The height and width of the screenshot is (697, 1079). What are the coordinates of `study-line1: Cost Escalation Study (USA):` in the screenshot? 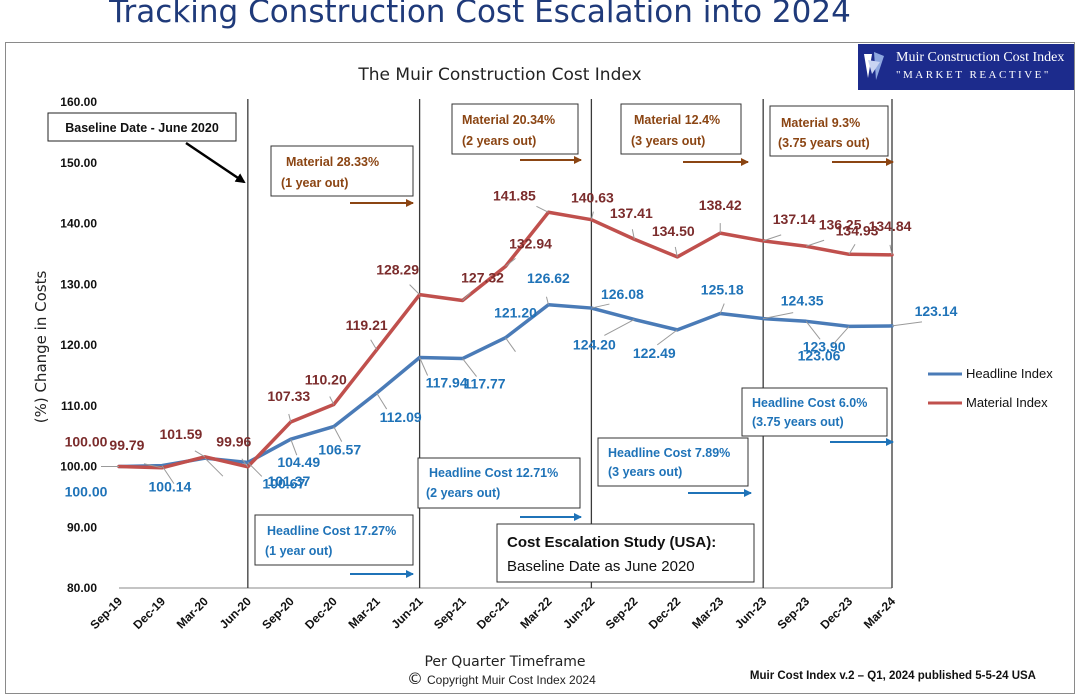 It's located at (611, 542).